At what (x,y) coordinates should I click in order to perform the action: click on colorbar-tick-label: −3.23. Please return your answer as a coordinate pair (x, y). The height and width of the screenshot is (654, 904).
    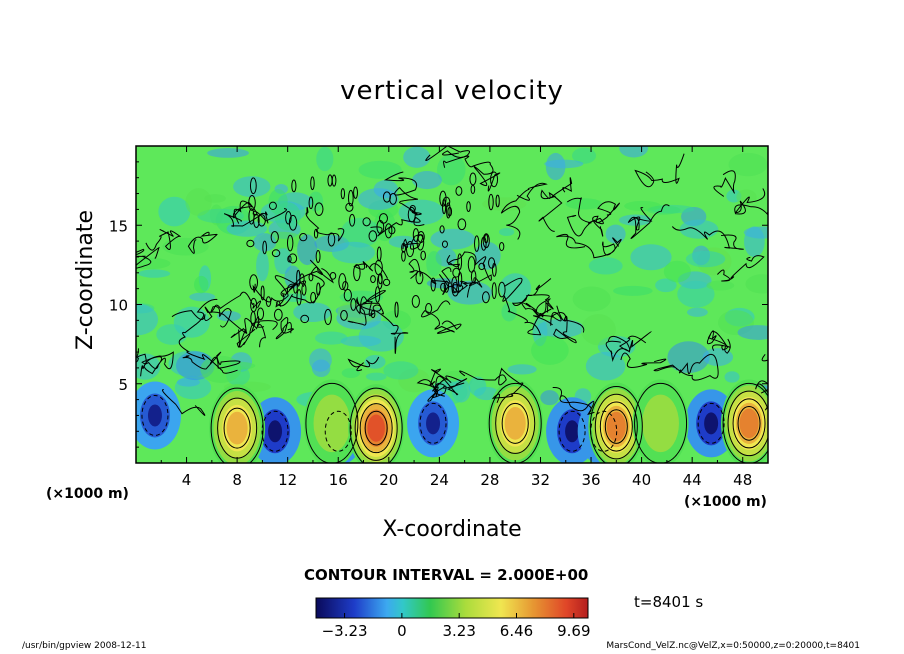
    Looking at the image, I should click on (345, 631).